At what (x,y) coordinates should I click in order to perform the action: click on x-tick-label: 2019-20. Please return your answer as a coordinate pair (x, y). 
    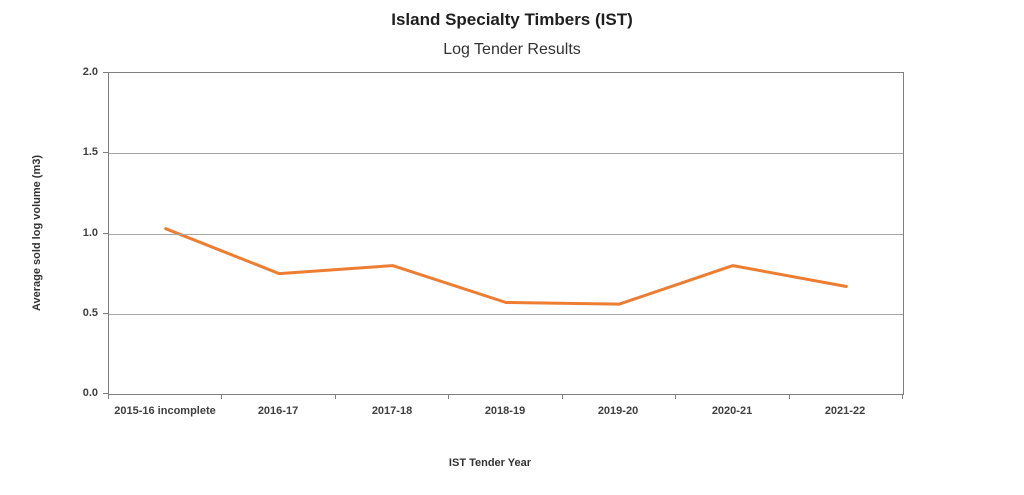
    Looking at the image, I should click on (618, 411).